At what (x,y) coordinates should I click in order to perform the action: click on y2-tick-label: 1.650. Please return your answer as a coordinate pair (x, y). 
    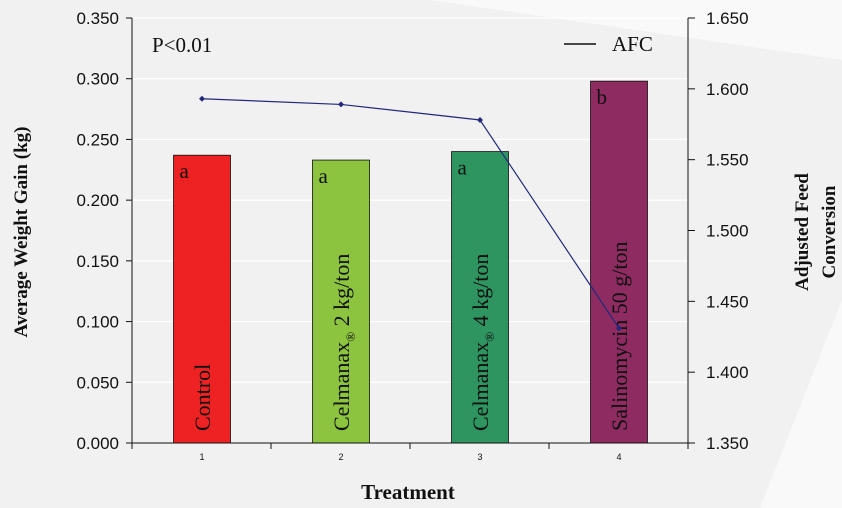
    Looking at the image, I should click on (727, 18).